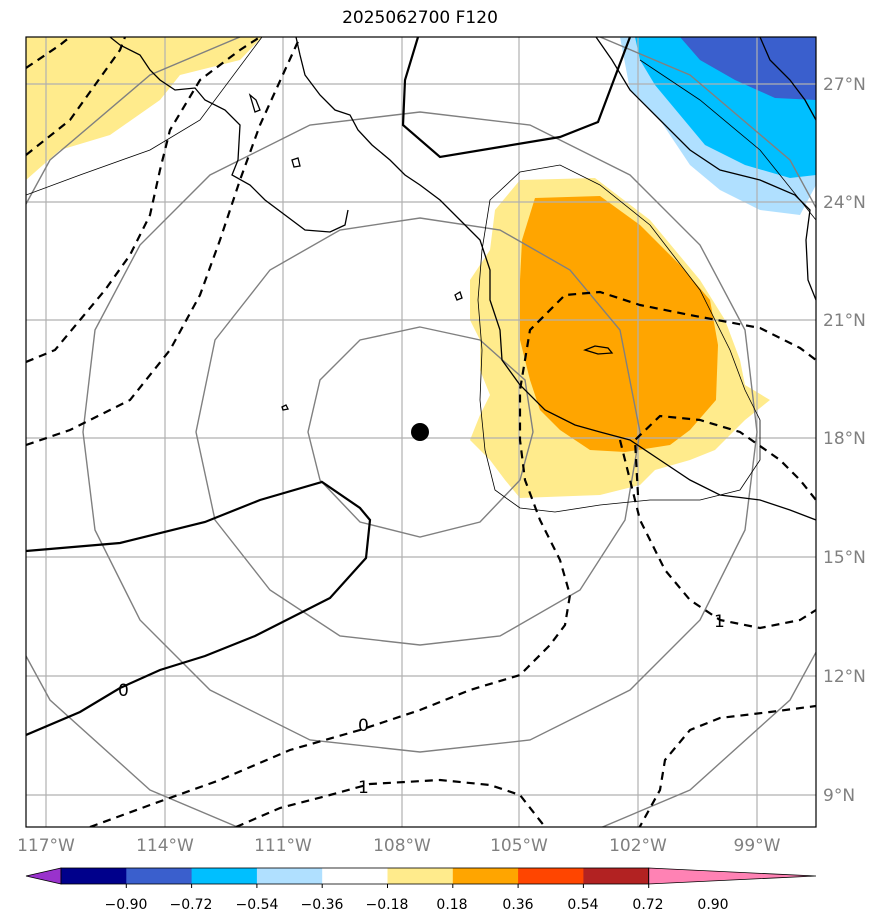 The height and width of the screenshot is (924, 886). What do you see at coordinates (844, 558) in the screenshot?
I see `lat-label: 15°N` at bounding box center [844, 558].